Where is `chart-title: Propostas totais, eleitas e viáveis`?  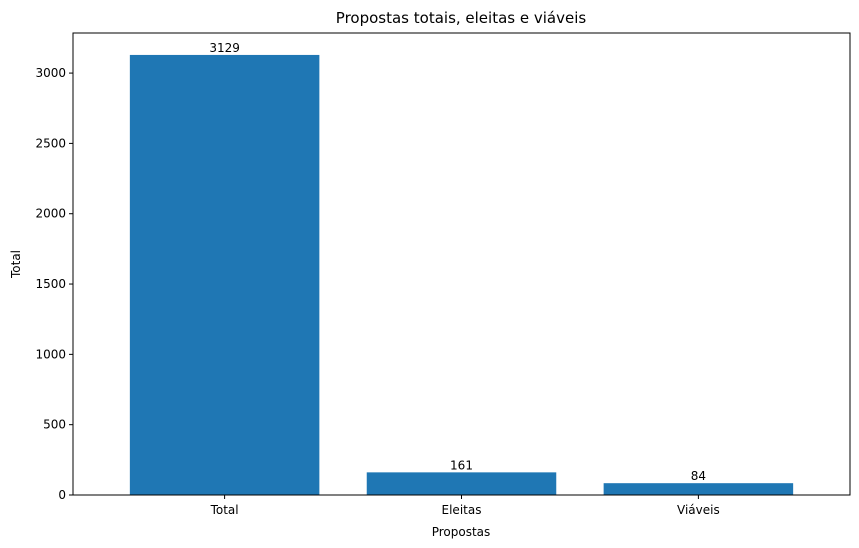
chart-title: Propostas totais, eleitas e viáveis is located at coordinates (461, 18).